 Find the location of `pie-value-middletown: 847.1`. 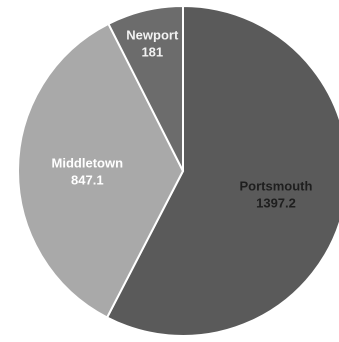

pie-value-middletown: 847.1 is located at coordinates (87, 180).